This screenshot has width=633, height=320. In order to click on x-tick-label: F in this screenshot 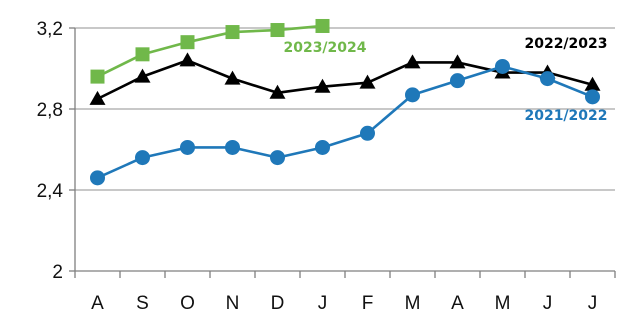, I will do `click(368, 303)`.